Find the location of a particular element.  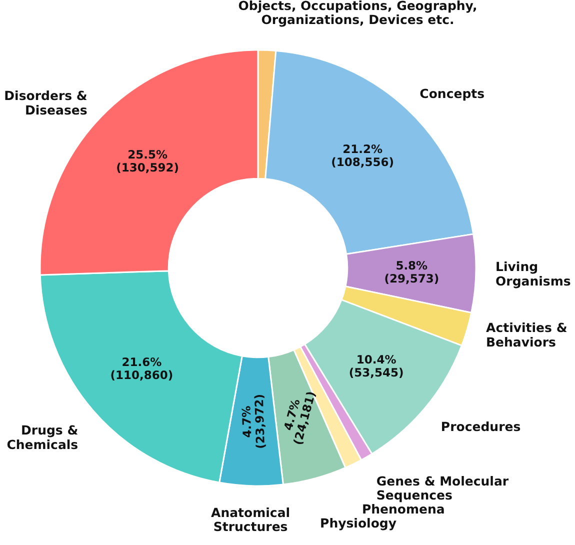

slice-label: Living Organisms is located at coordinates (533, 274).